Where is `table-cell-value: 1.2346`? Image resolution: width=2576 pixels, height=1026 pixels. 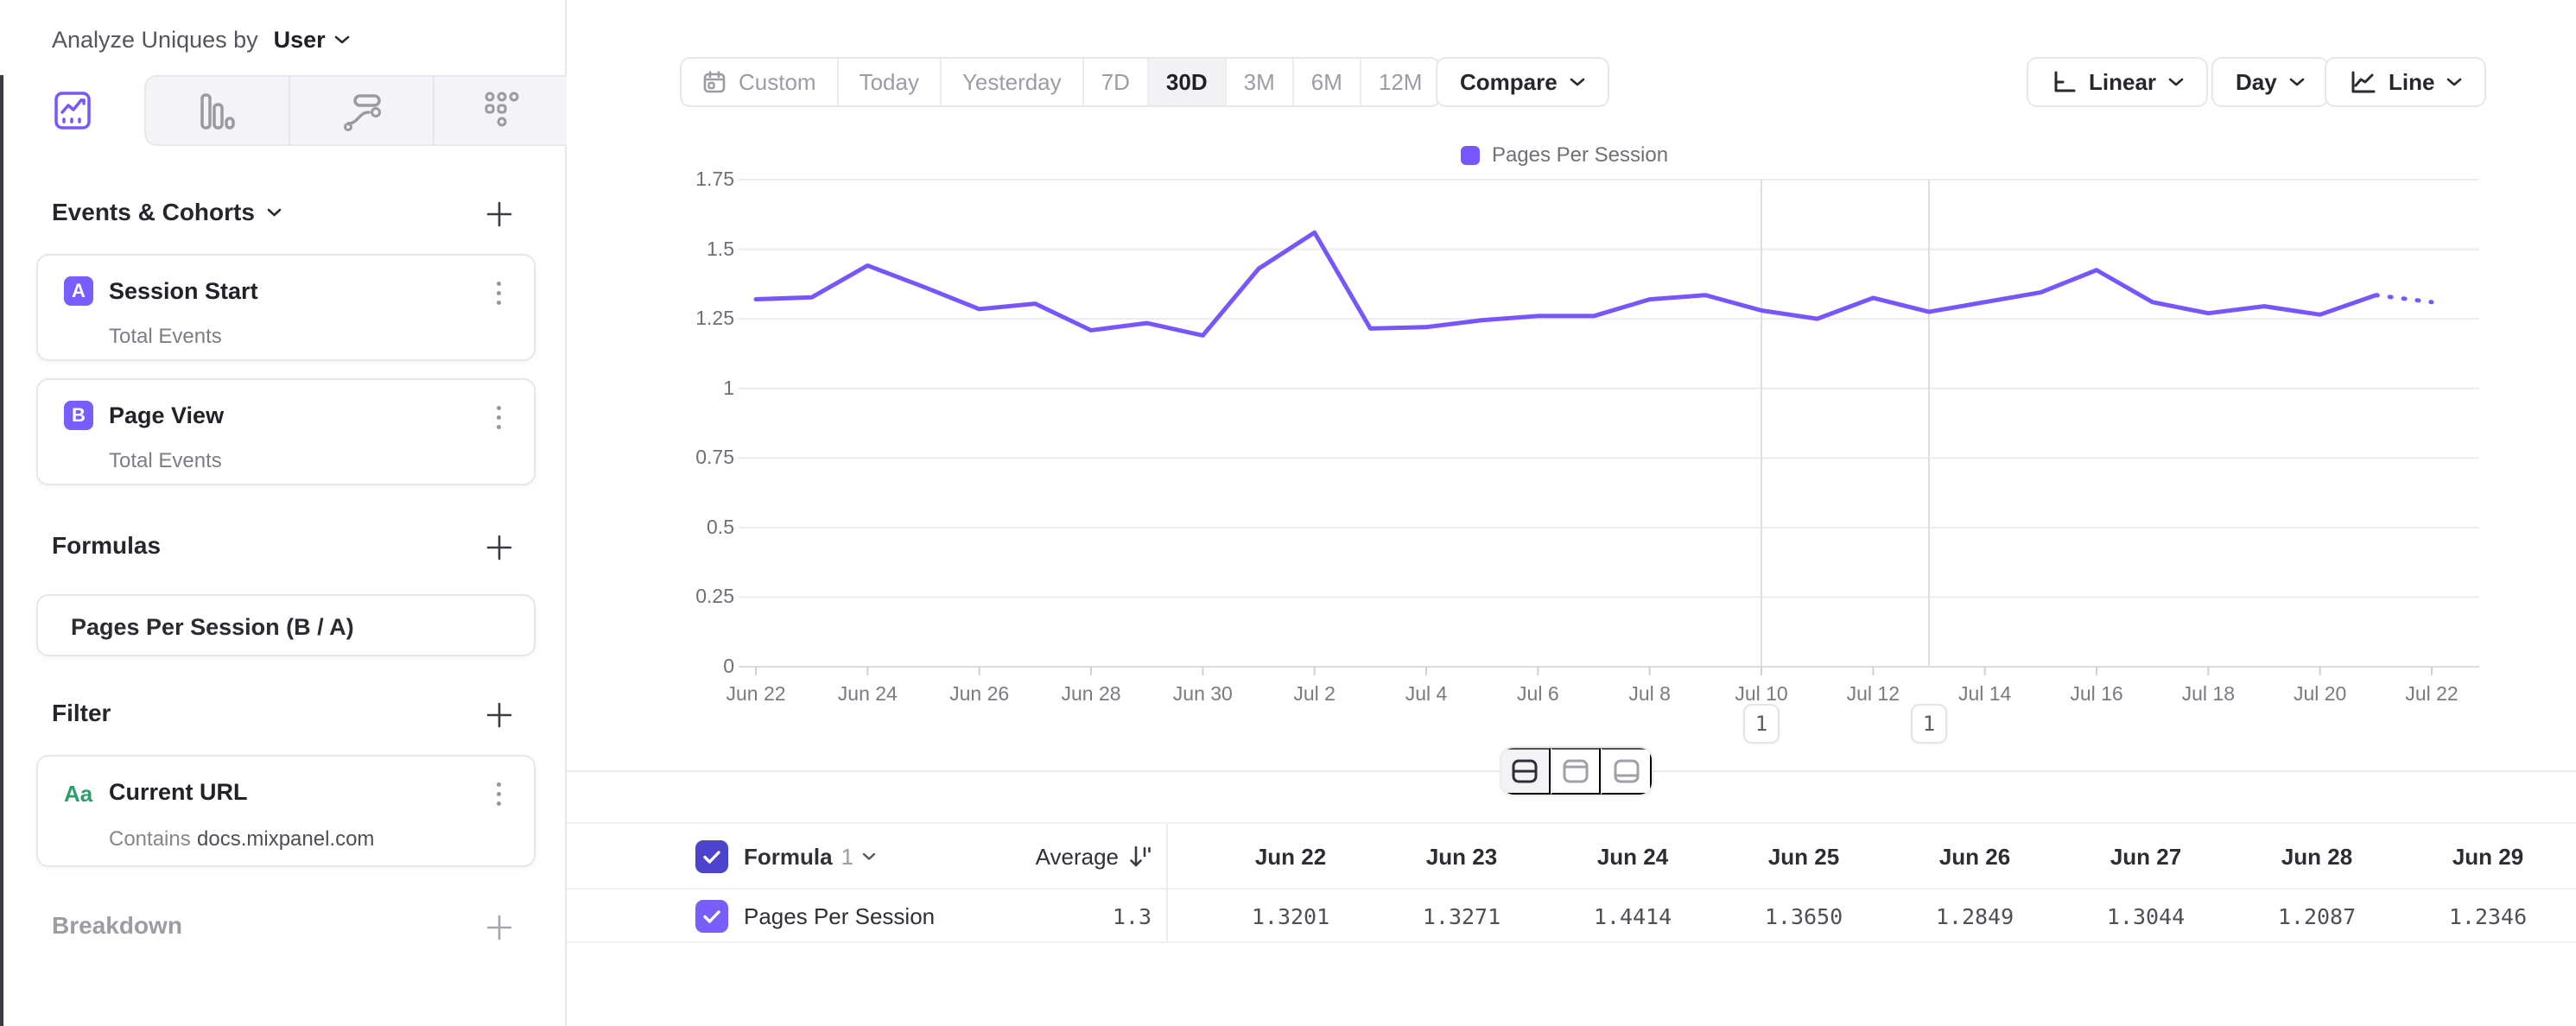
table-cell-value: 1.2346 is located at coordinates (2488, 916).